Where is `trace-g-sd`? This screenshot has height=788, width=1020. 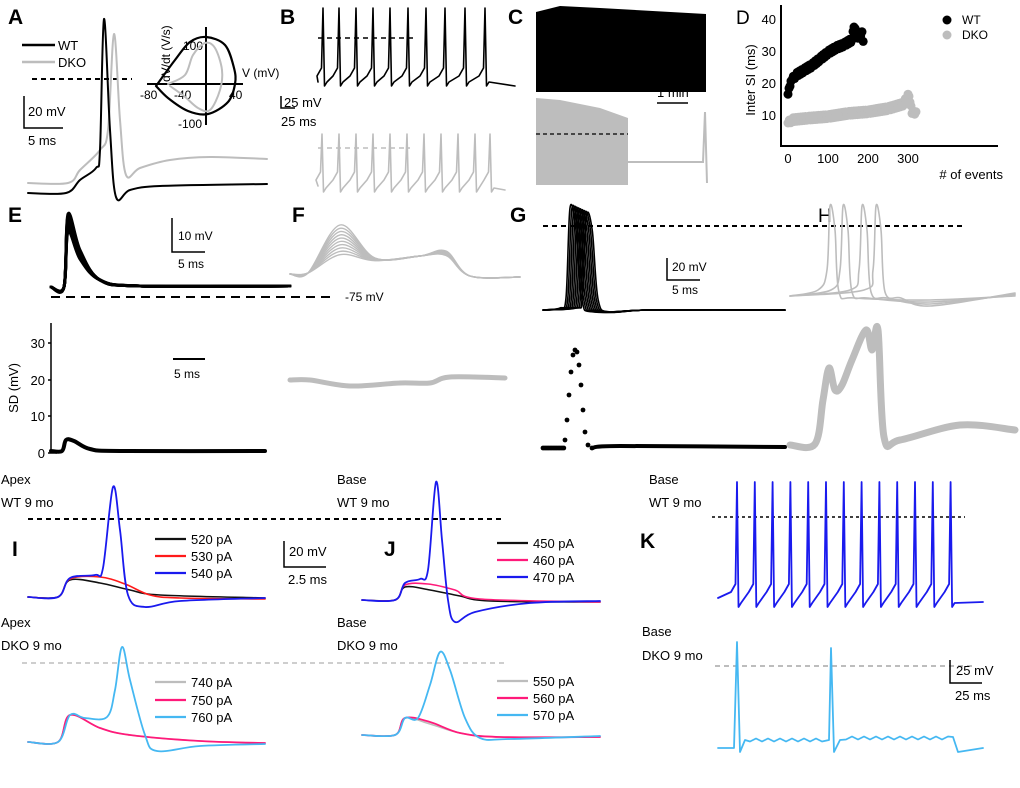 trace-g-sd is located at coordinates (688, 446).